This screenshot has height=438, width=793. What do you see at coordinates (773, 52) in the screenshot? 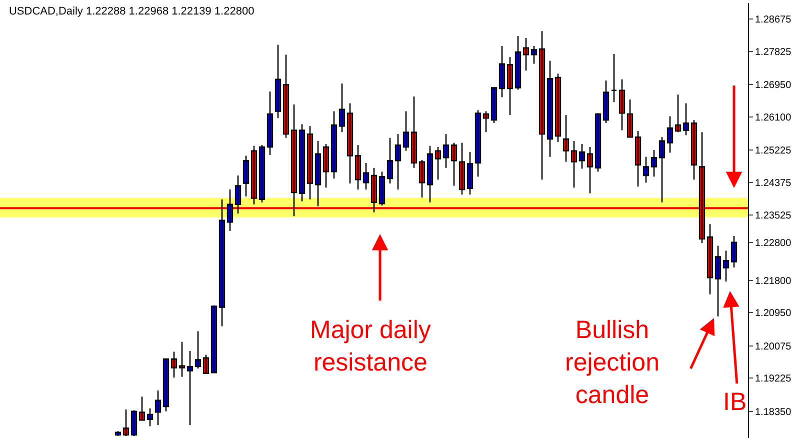
I see `y-tick-label: 1.27825` at bounding box center [773, 52].